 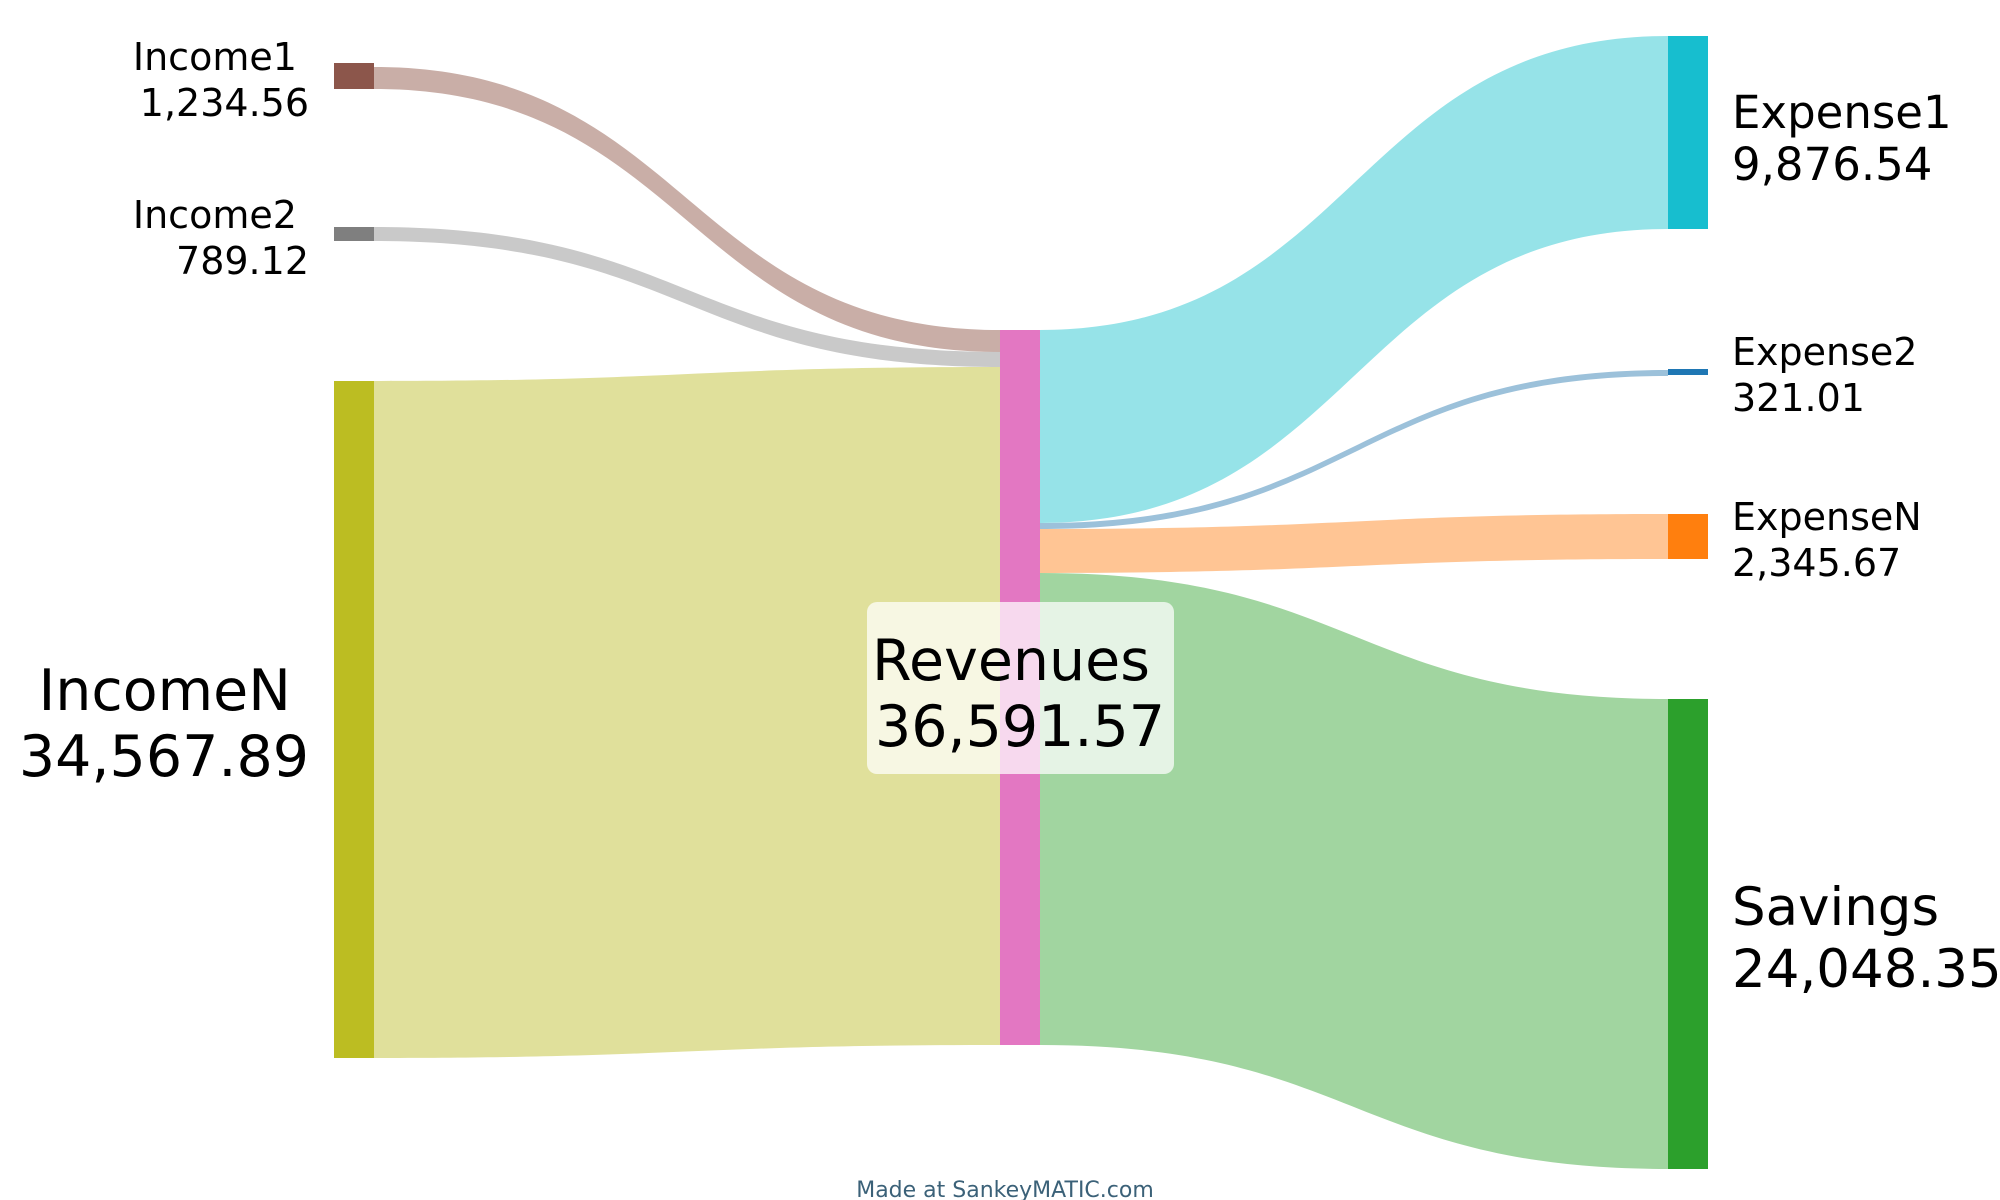 What do you see at coordinates (1835, 907) in the screenshot?
I see `label-savings-name: Savings` at bounding box center [1835, 907].